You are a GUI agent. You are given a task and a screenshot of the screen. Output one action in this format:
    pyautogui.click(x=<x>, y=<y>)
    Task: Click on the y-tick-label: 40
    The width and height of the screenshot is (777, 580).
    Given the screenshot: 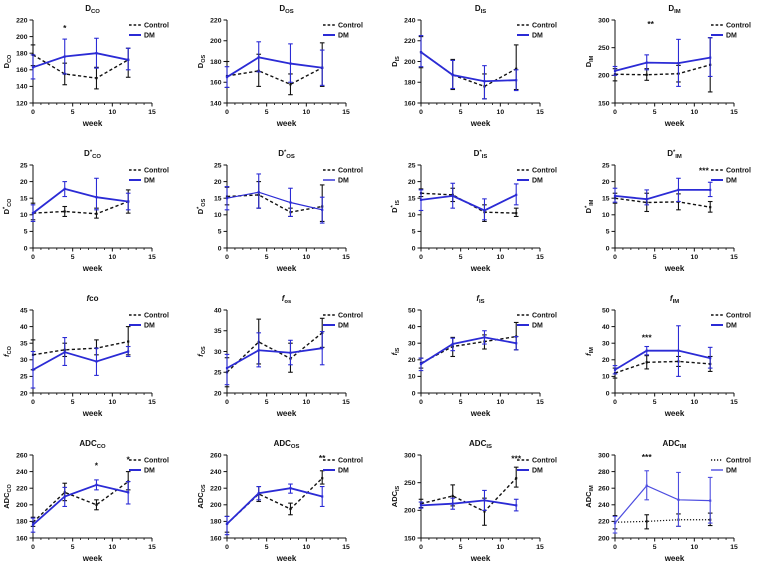 What is the action you would take?
    pyautogui.click(x=218, y=310)
    